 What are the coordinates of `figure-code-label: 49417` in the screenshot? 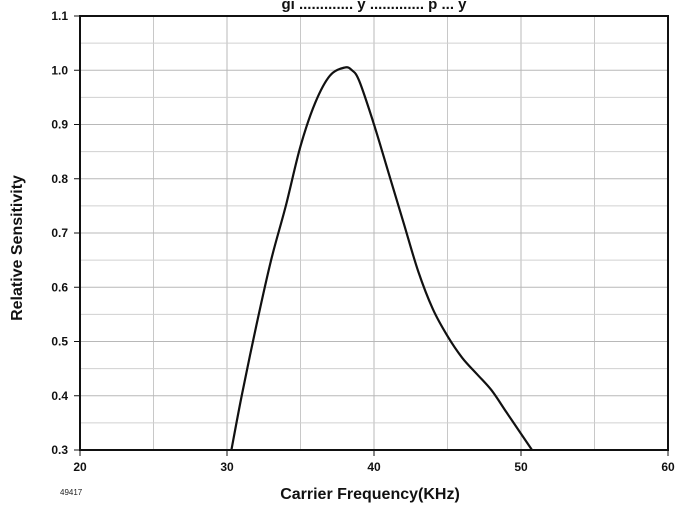 It's located at (71, 492).